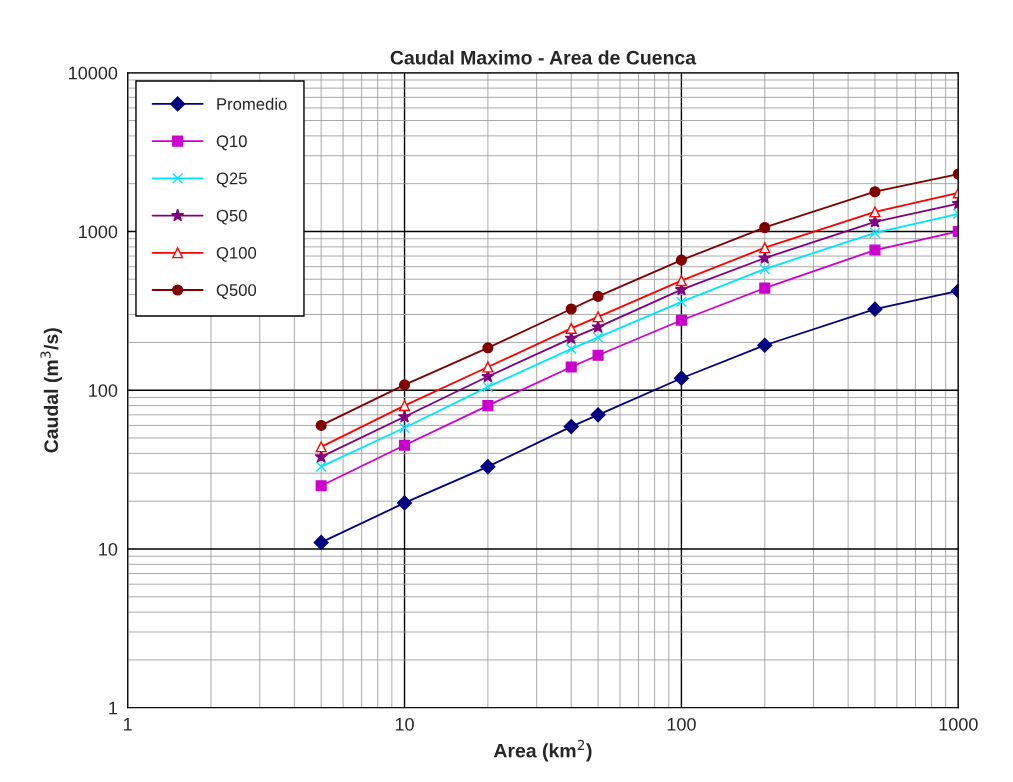 The image size is (1013, 782). Describe the element at coordinates (958, 724) in the screenshot. I see `x-tick-label: 1000` at that location.